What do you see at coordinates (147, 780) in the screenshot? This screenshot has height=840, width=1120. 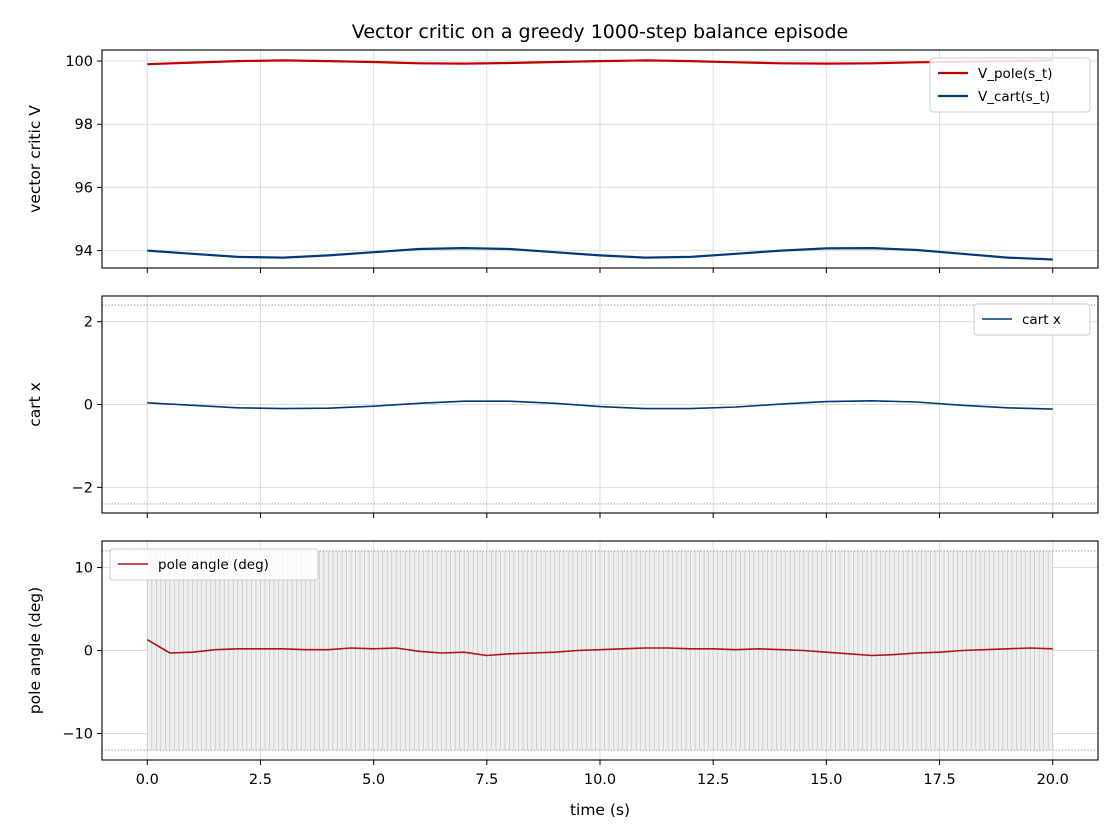 I see `x-tick-label: 0.0` at bounding box center [147, 780].